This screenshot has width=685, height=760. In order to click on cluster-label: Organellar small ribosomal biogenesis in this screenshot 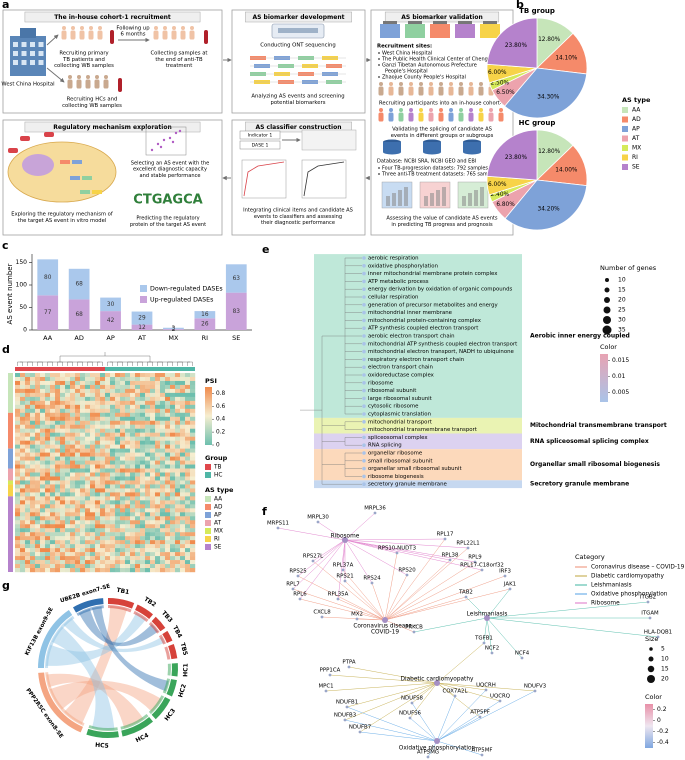, I will do `click(595, 464)`.